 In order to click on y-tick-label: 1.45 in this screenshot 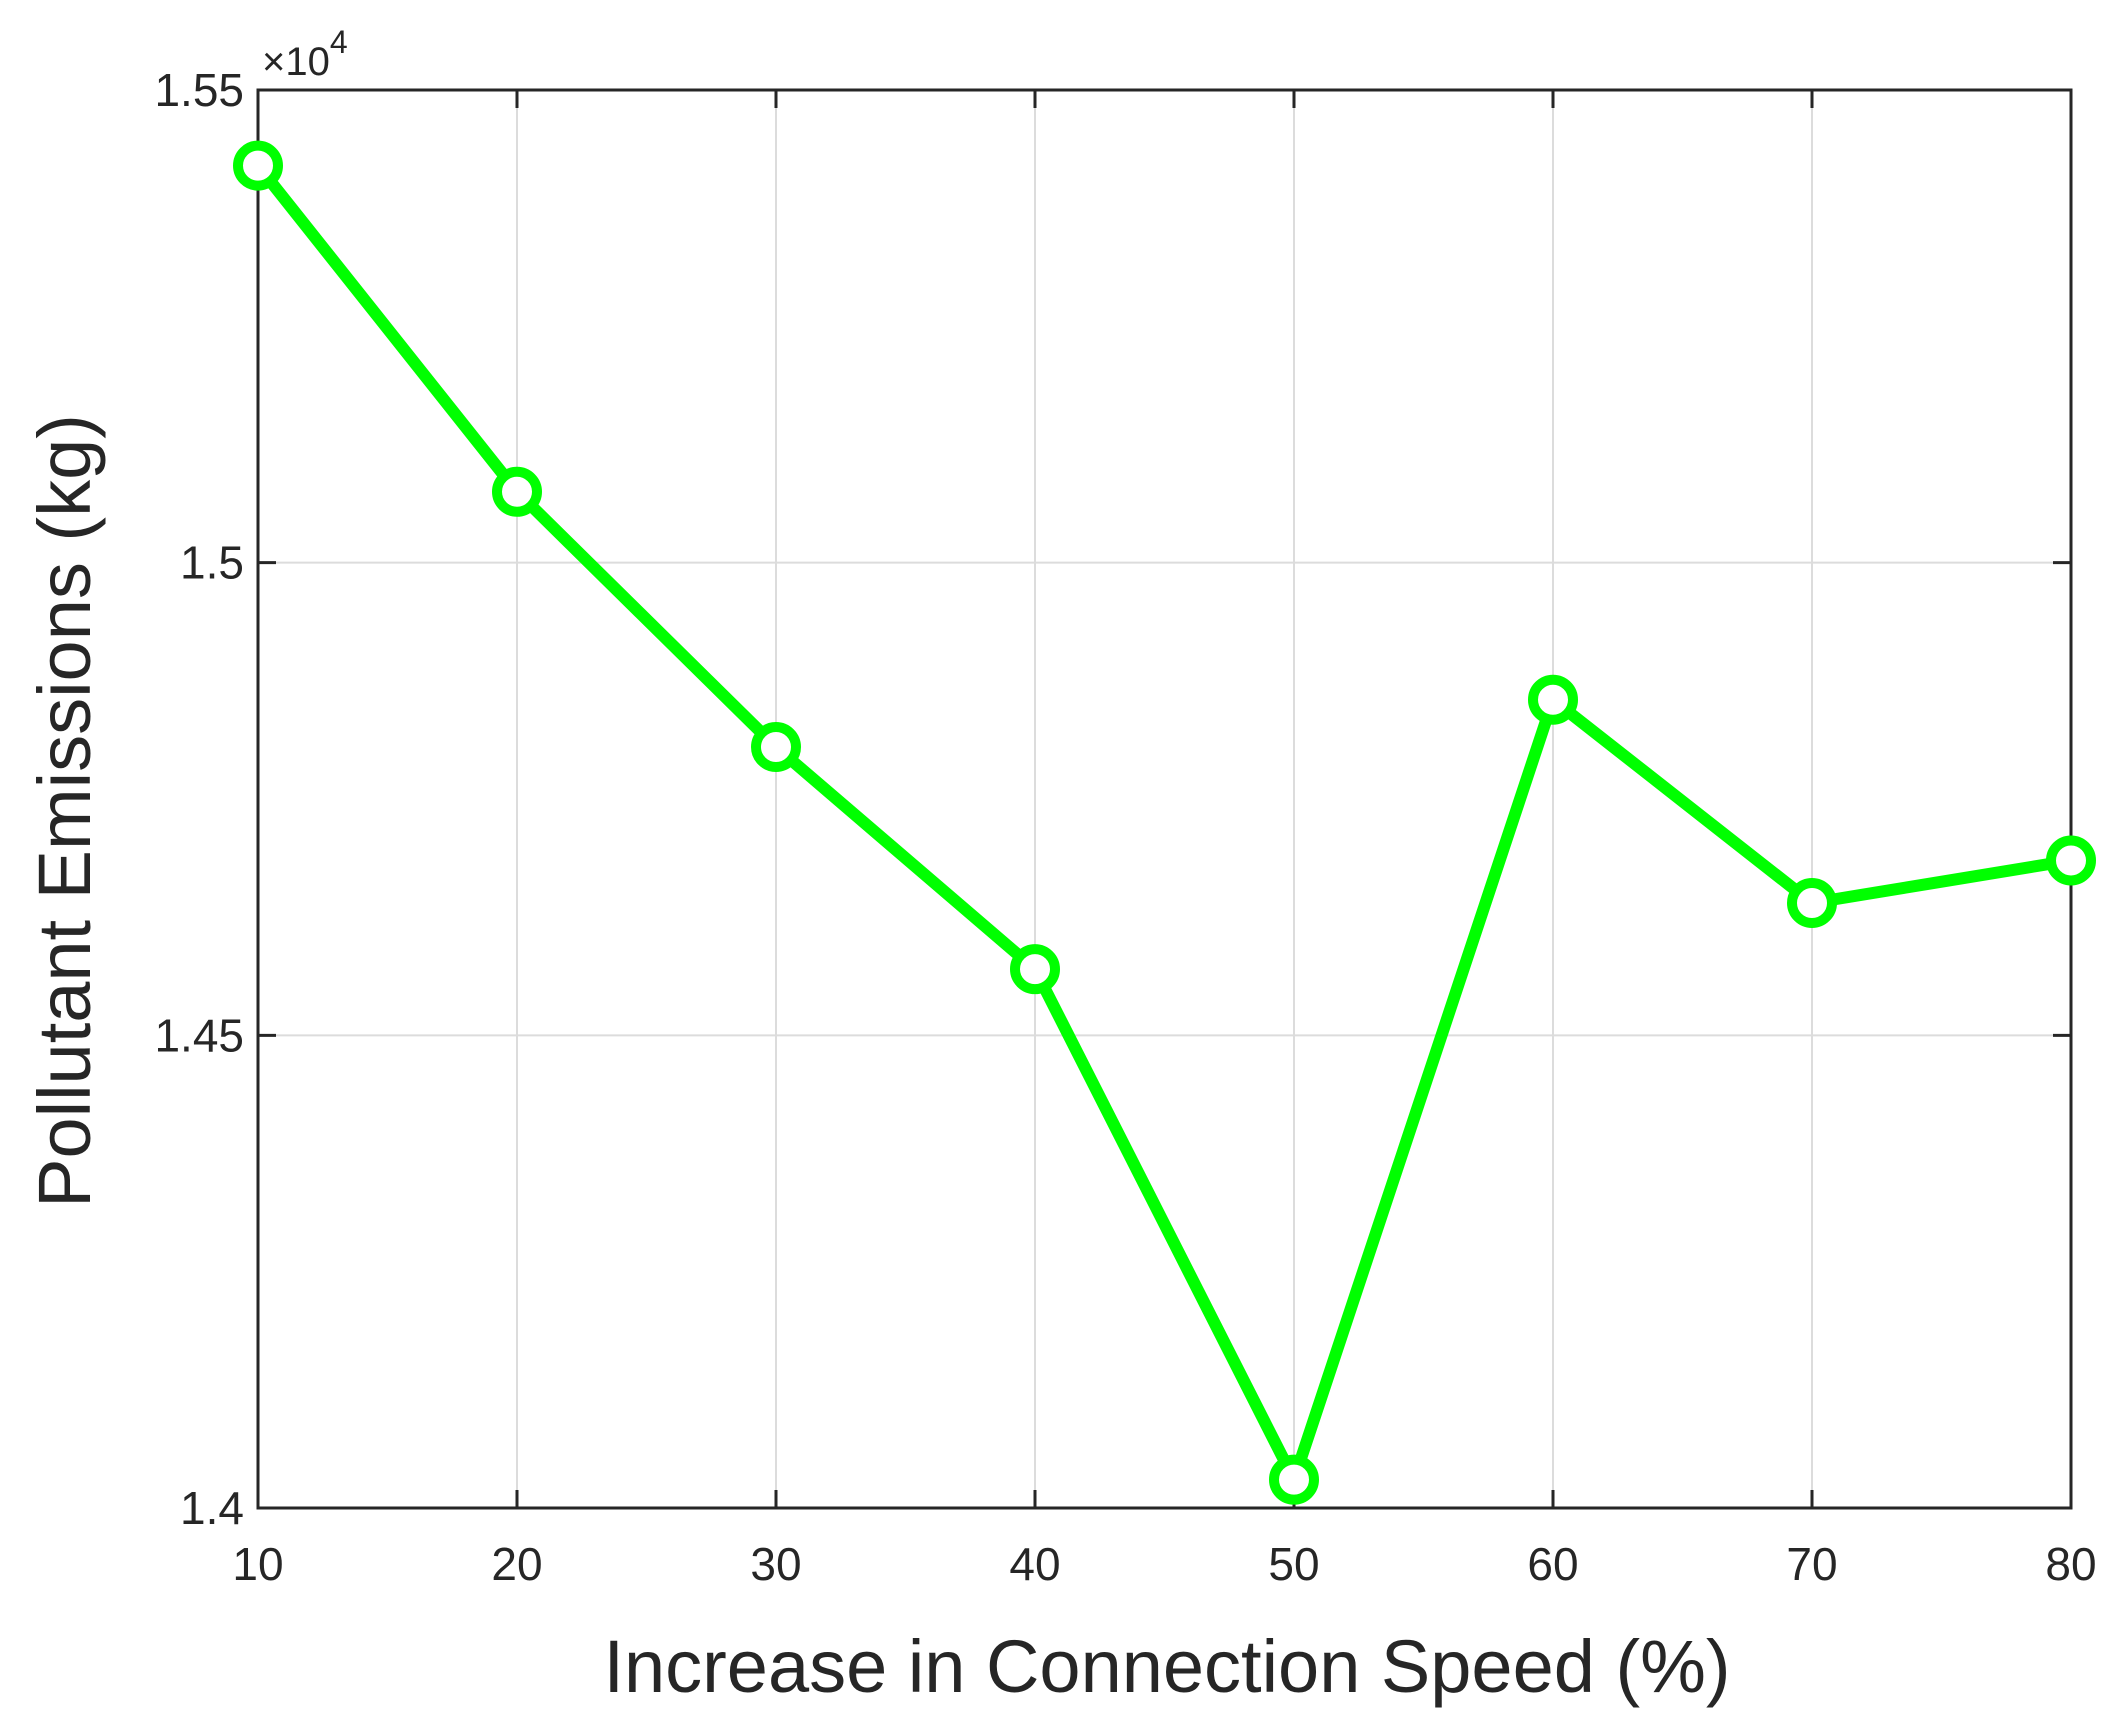, I will do `click(199, 1035)`.